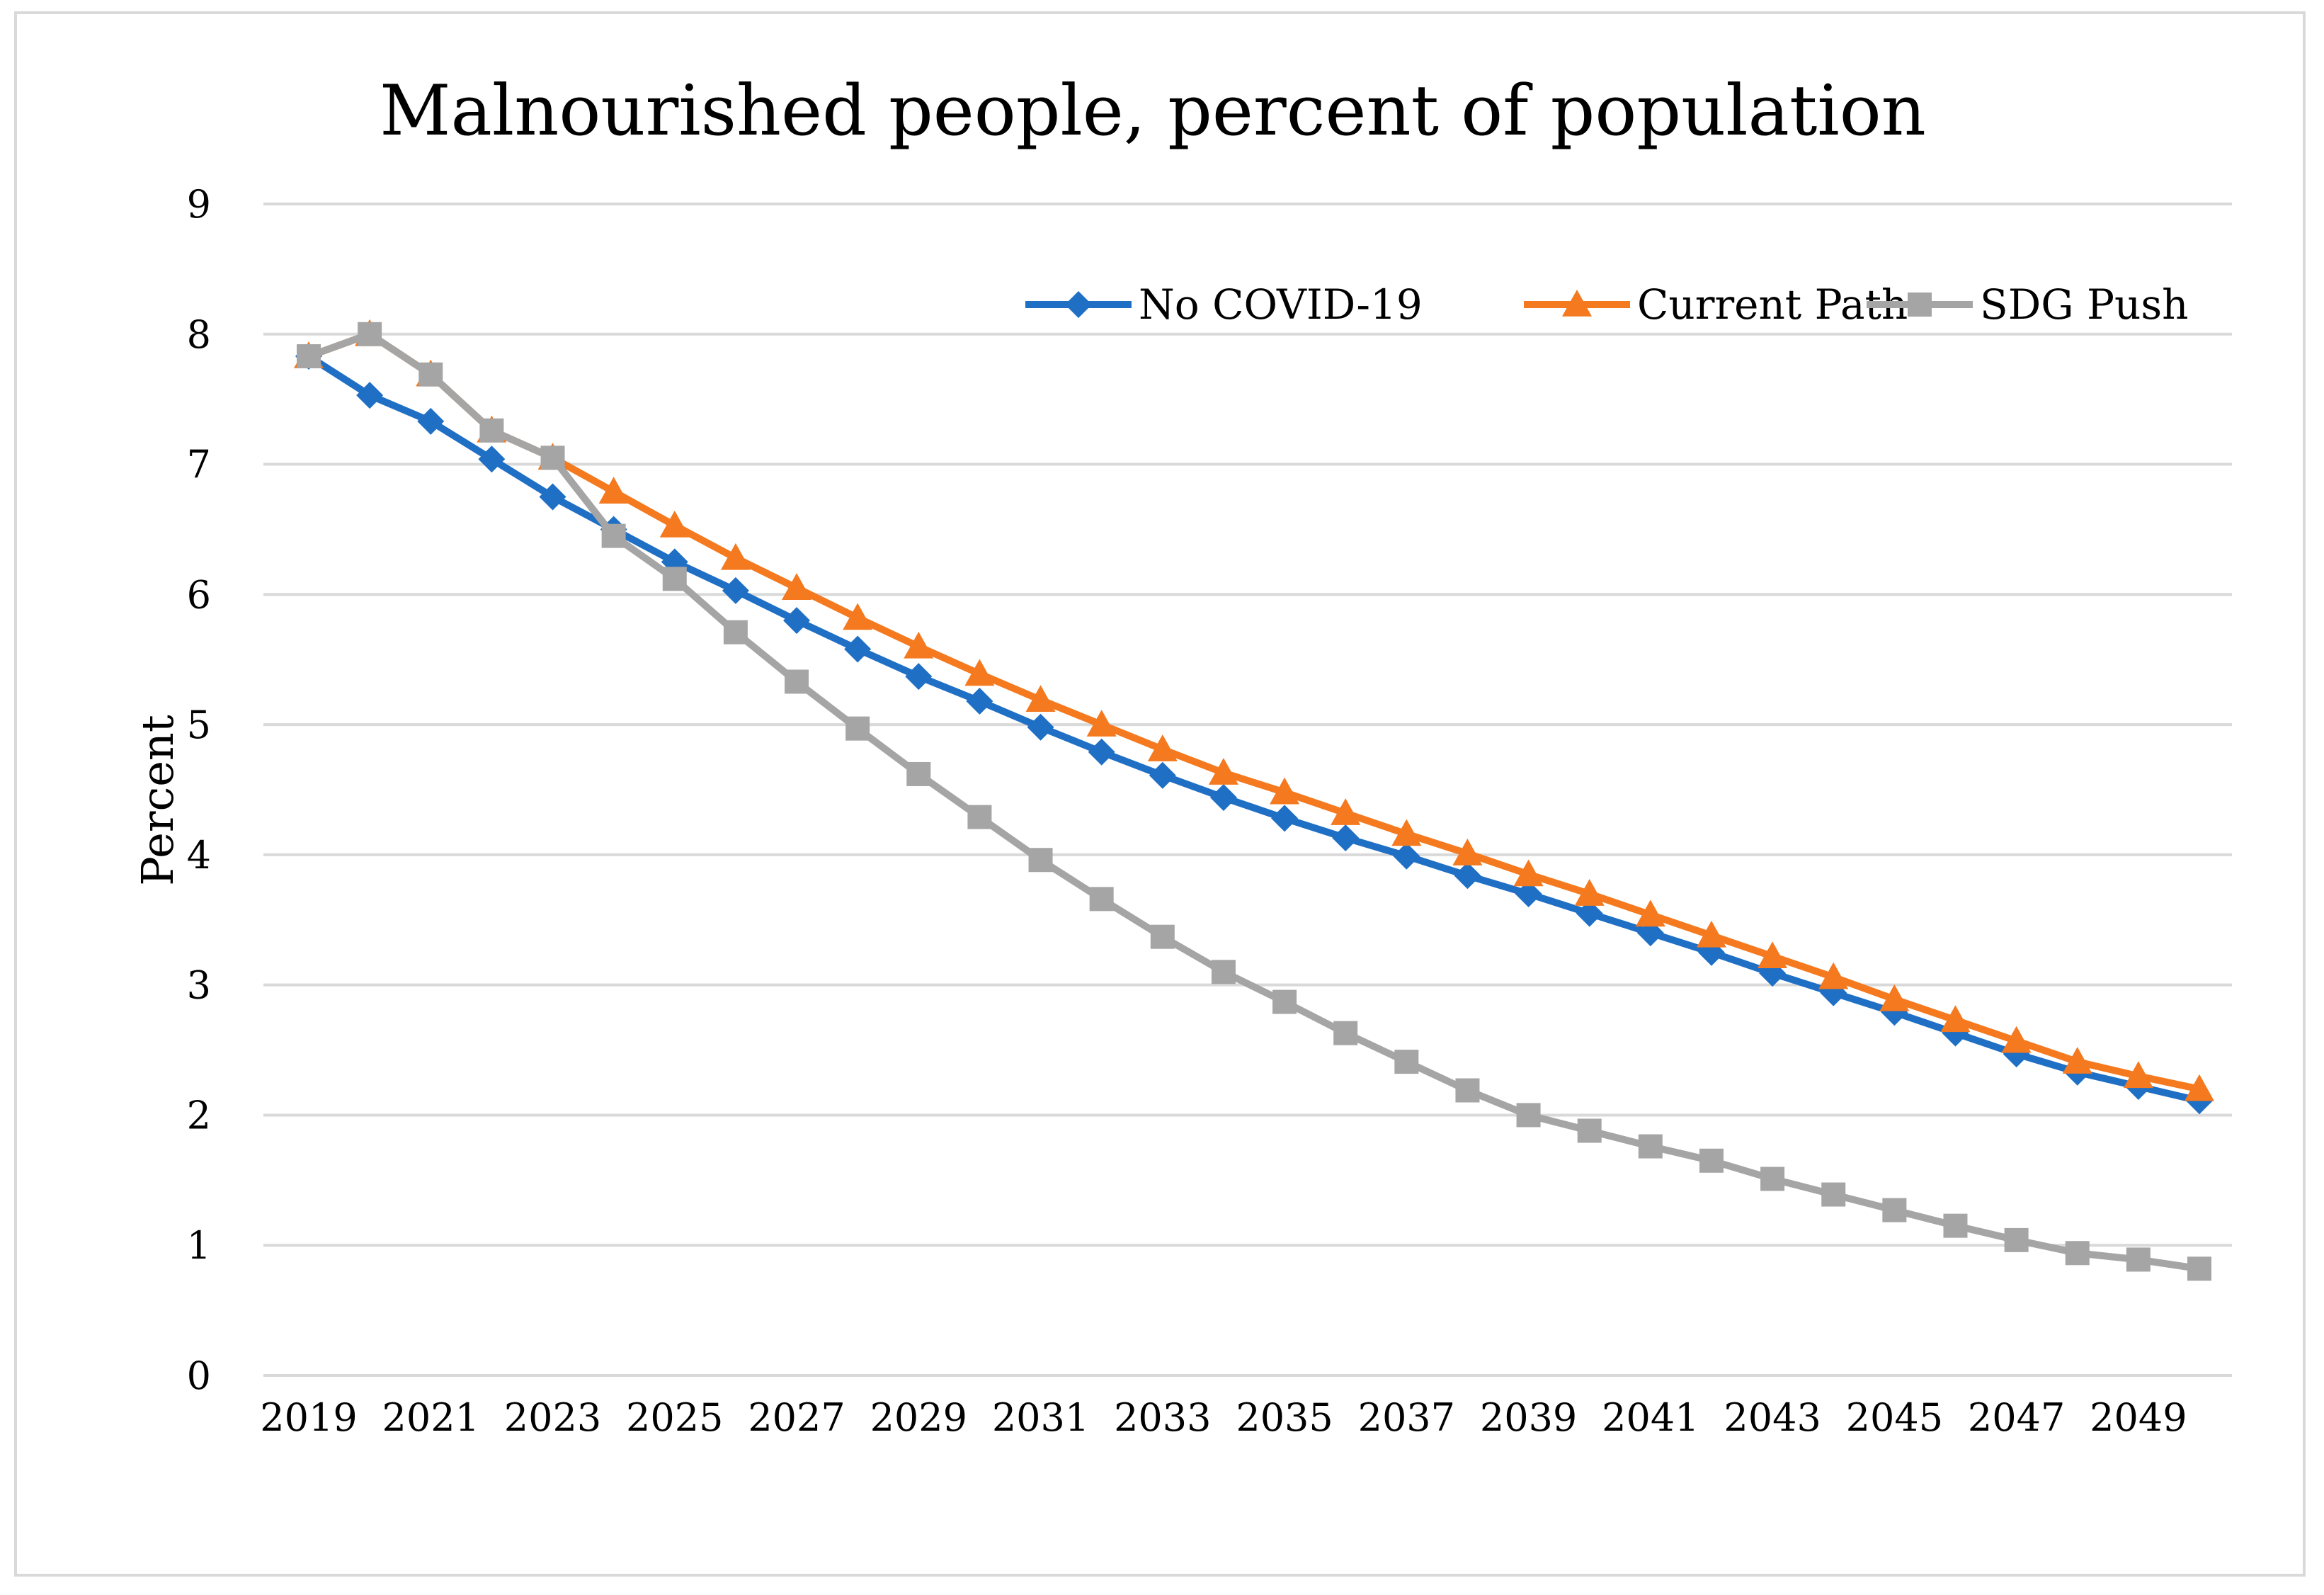 The width and height of the screenshot is (2324, 1595). What do you see at coordinates (199, 1115) in the screenshot?
I see `y-tick-label: 2` at bounding box center [199, 1115].